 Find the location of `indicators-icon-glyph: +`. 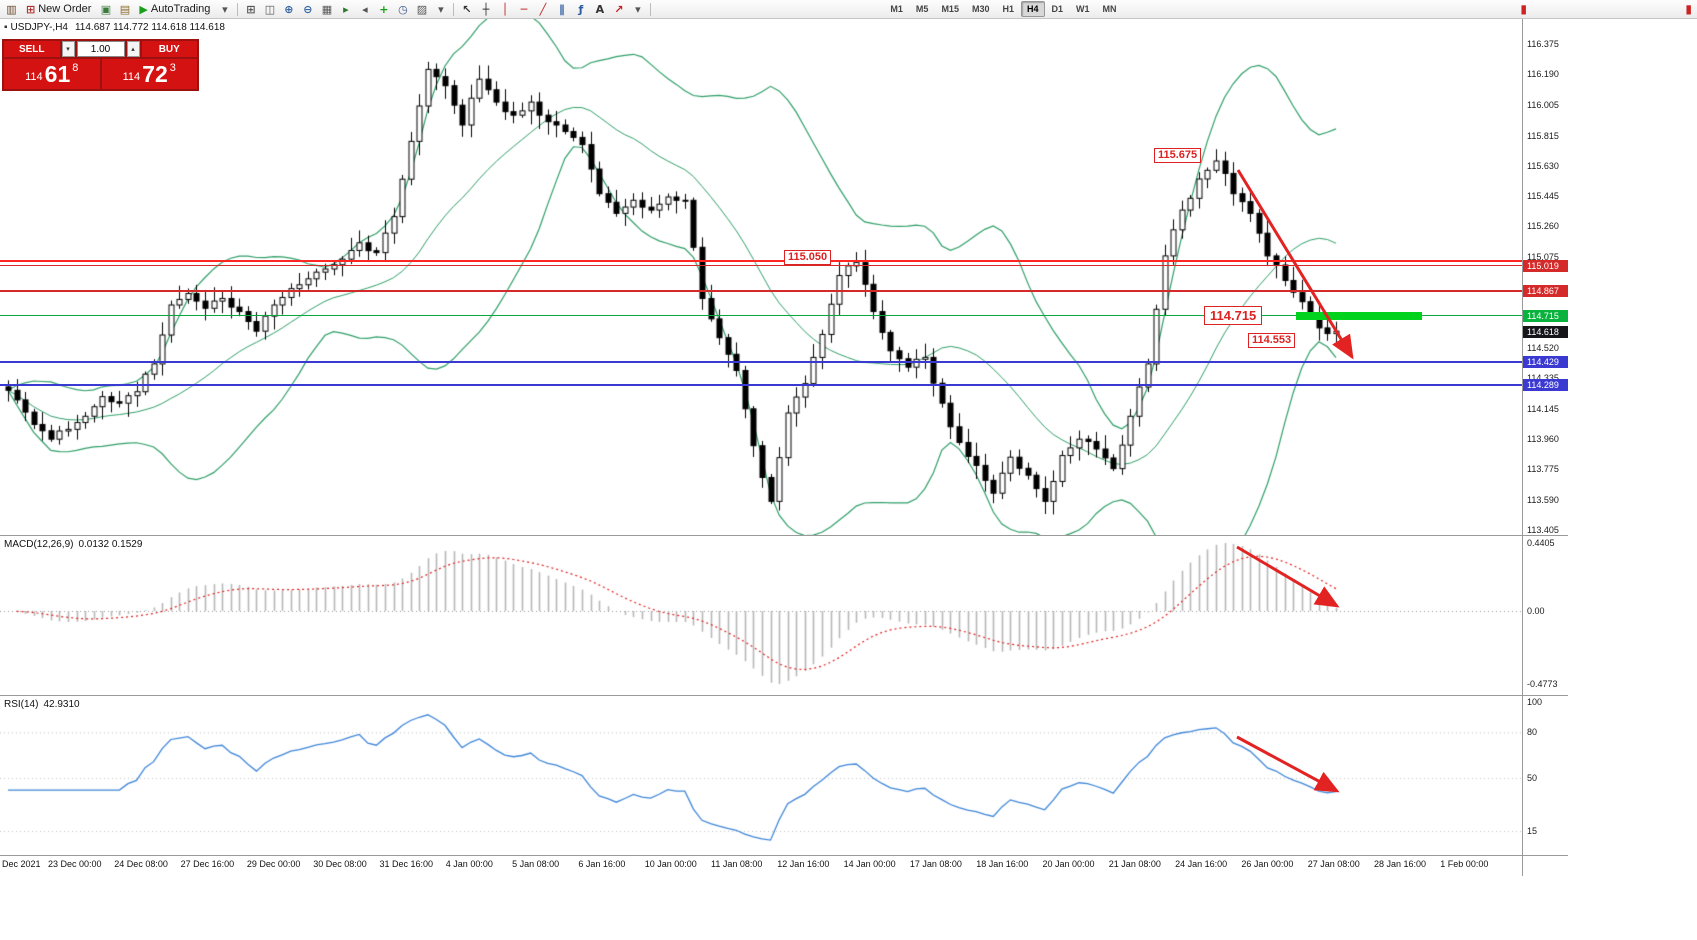

indicators-icon-glyph: + is located at coordinates (384, 9).